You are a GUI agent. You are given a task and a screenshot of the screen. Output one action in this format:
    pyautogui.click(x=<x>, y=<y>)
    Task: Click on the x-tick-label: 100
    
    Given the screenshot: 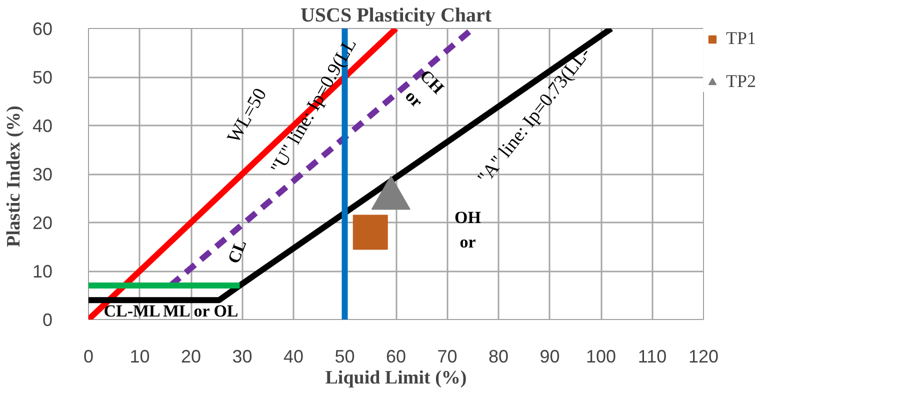 What is the action you would take?
    pyautogui.click(x=601, y=356)
    